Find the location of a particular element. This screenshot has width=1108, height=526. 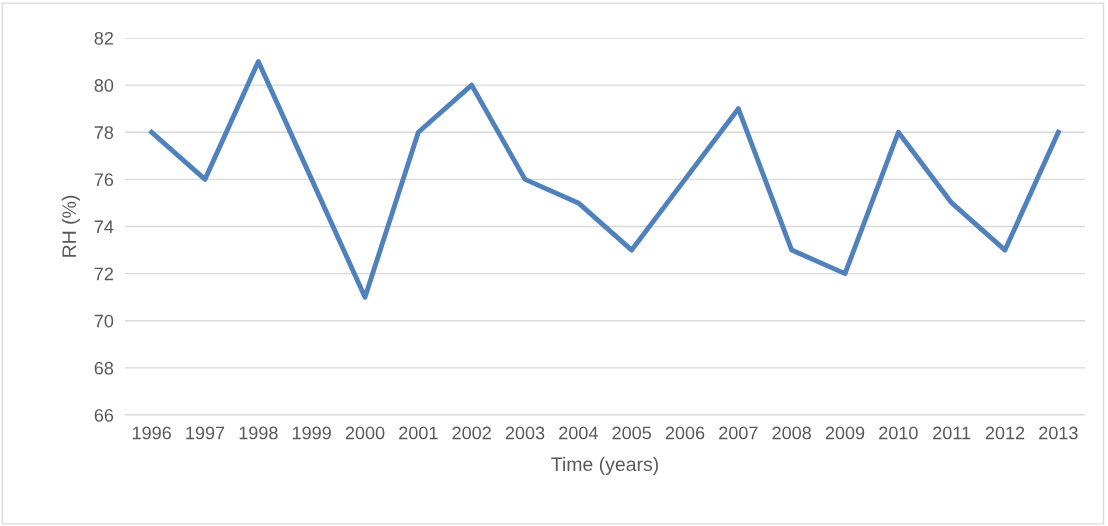

y-tick-label: 70 is located at coordinates (104, 321).